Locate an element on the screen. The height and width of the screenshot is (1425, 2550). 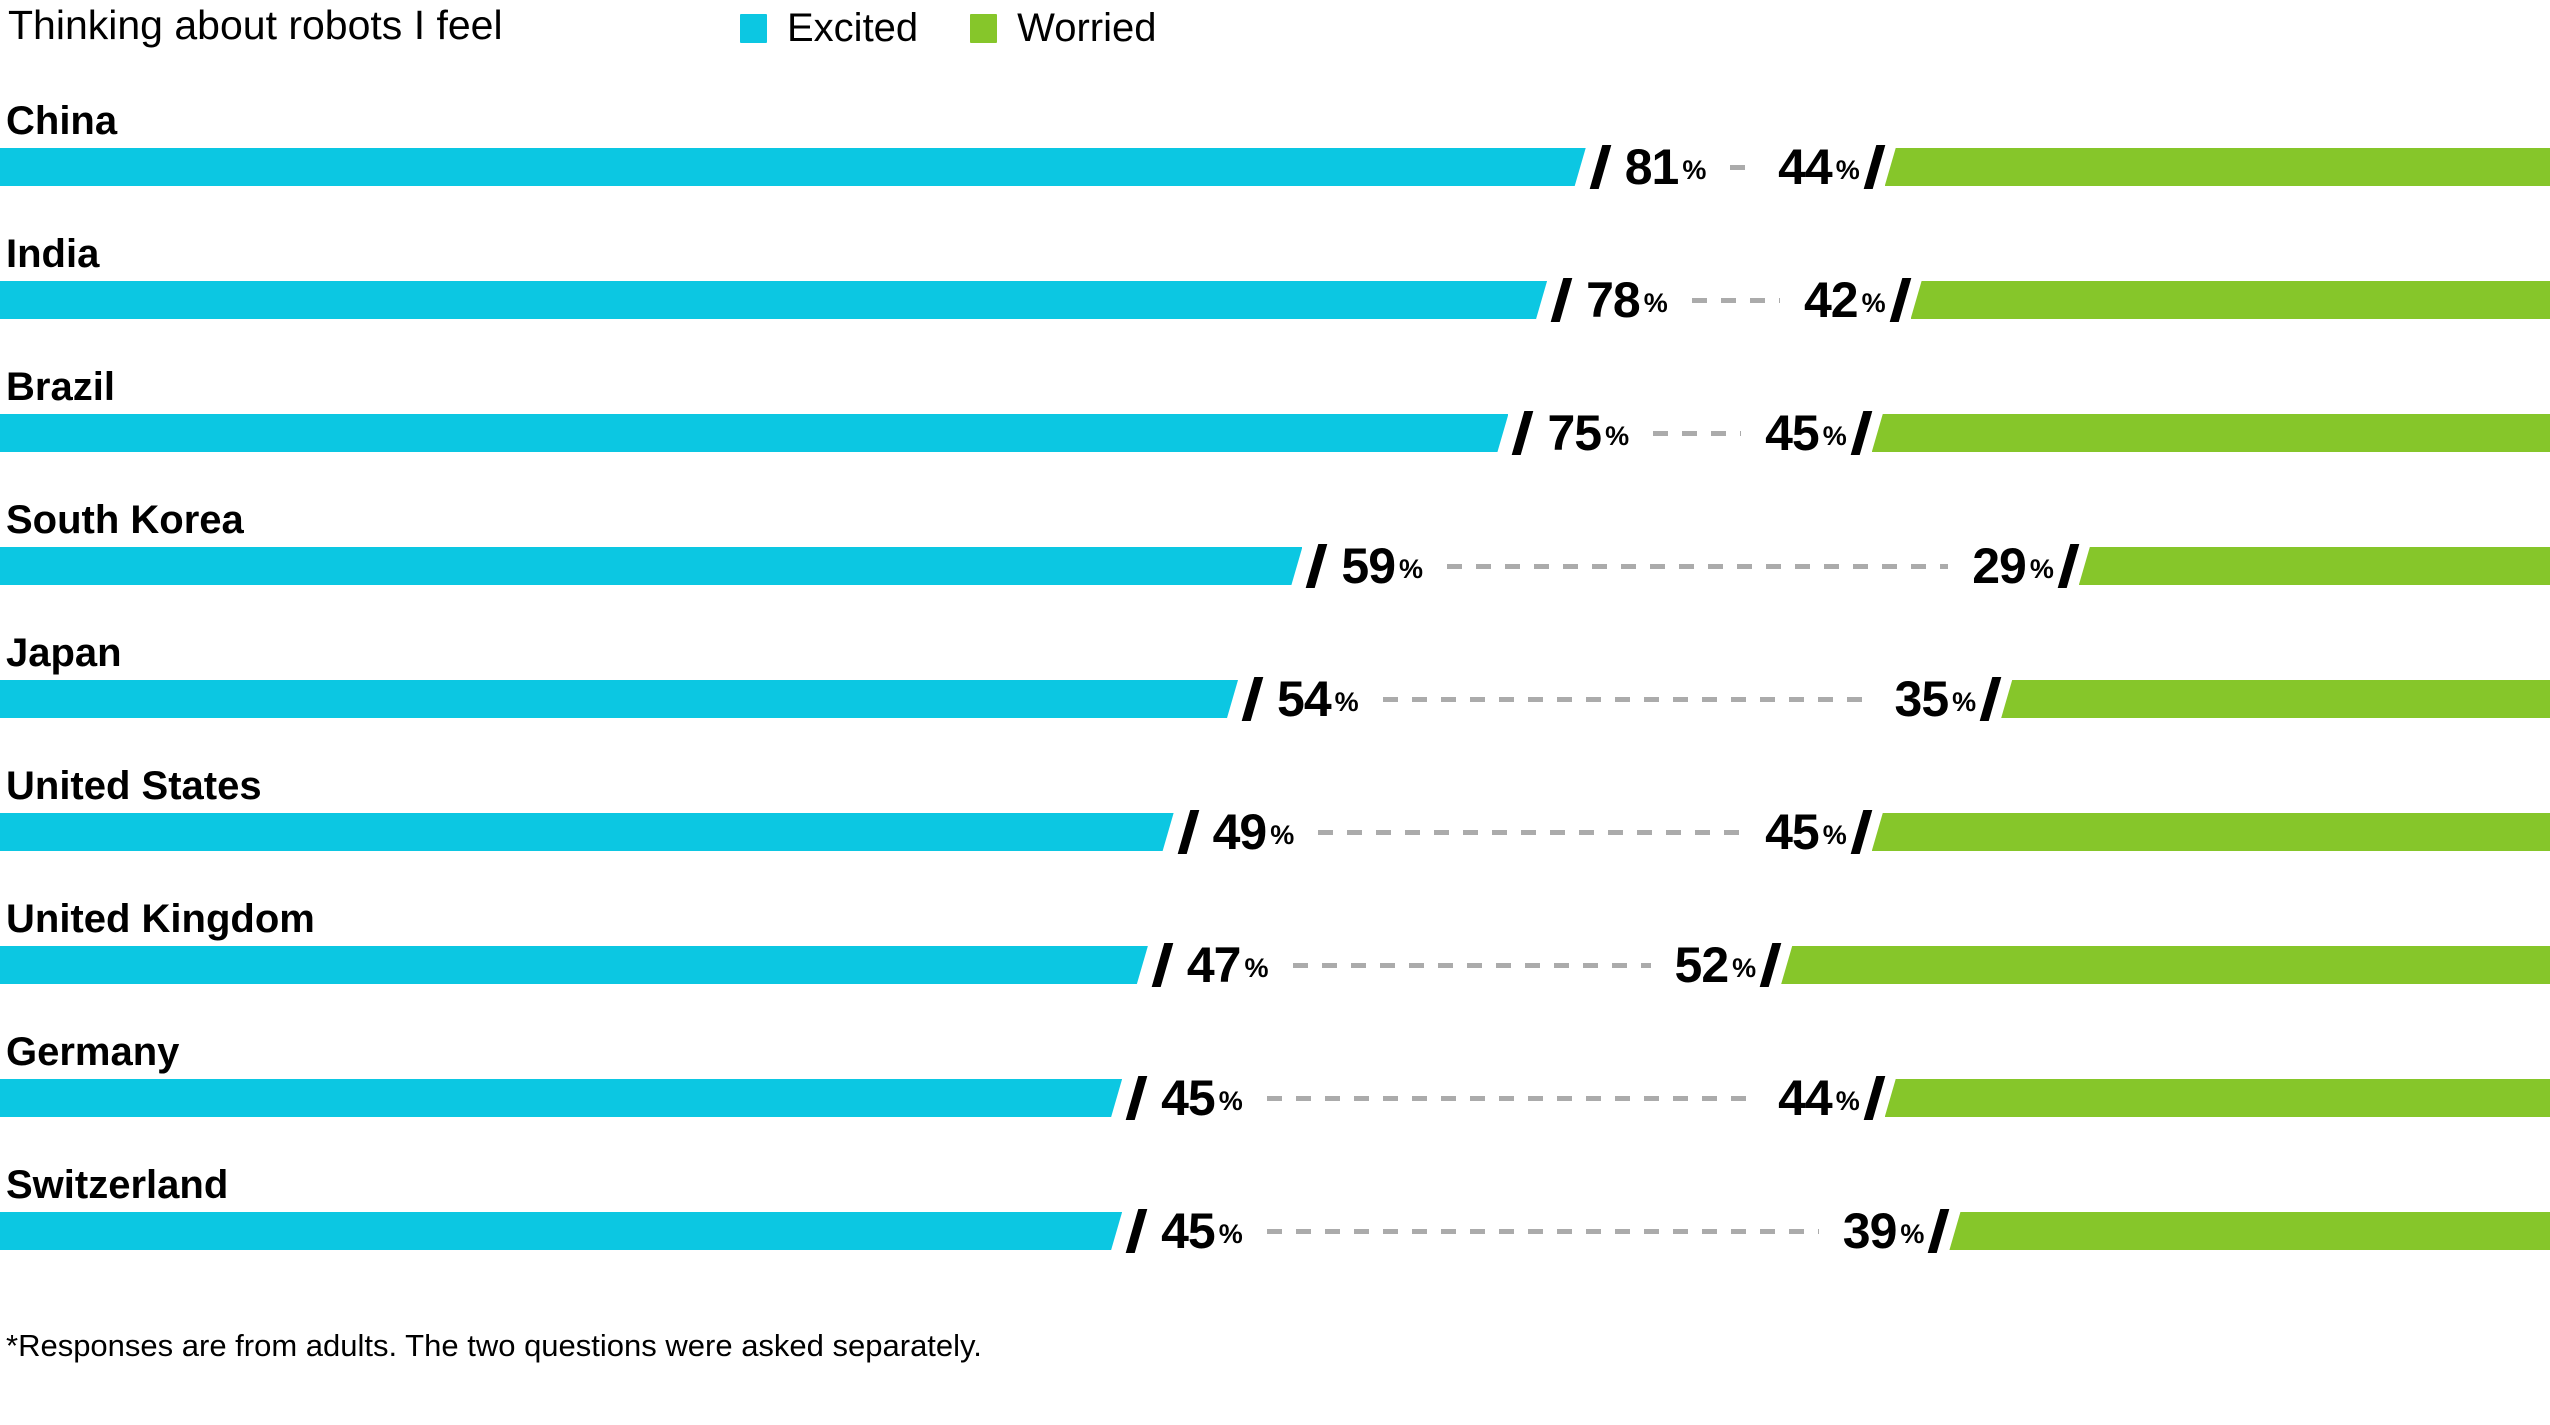
country-row: China 81% 44% is located at coordinates (1275, 161).